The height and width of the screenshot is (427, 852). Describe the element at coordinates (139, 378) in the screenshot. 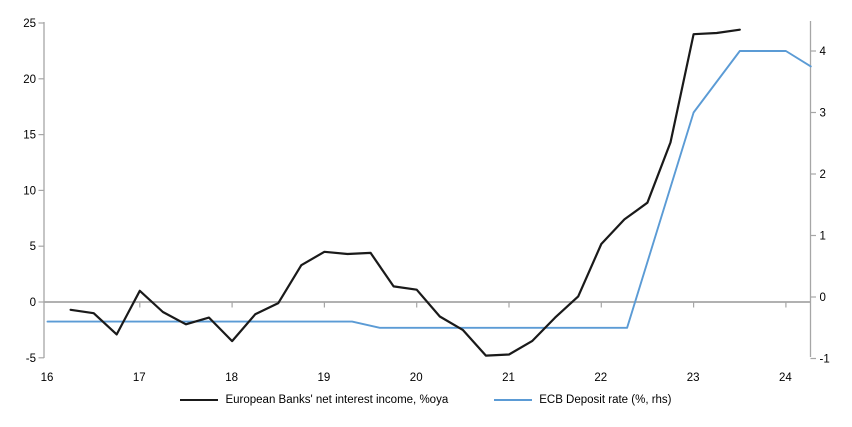

I see `x-axis-label: 17` at that location.